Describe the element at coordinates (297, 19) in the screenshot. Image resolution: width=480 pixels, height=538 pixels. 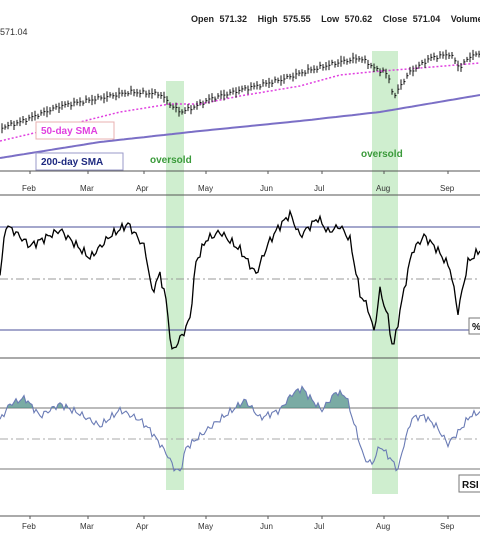
I see `high-value: 575.55` at that location.